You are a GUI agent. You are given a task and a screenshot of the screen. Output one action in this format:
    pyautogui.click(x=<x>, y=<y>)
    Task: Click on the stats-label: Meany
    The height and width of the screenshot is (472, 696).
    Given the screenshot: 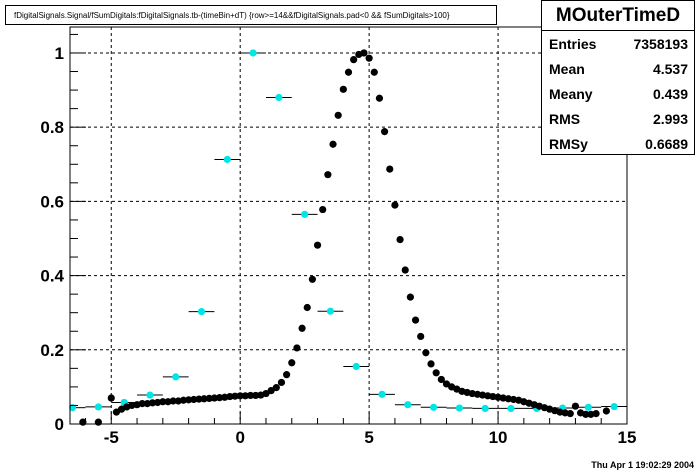 What is the action you would take?
    pyautogui.click(x=571, y=93)
    